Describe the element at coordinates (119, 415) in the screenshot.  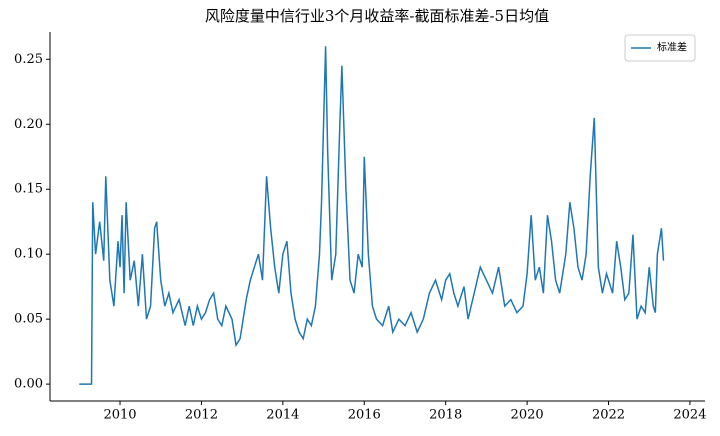
I see `x-tick-label: 2010` at that location.